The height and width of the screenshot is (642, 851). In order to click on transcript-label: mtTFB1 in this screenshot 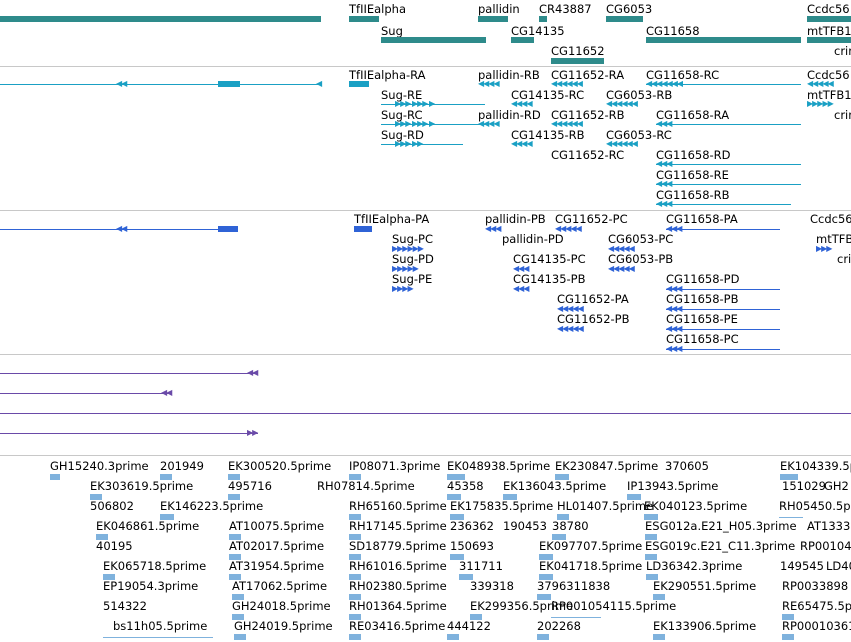, I will do `click(829, 95)`.